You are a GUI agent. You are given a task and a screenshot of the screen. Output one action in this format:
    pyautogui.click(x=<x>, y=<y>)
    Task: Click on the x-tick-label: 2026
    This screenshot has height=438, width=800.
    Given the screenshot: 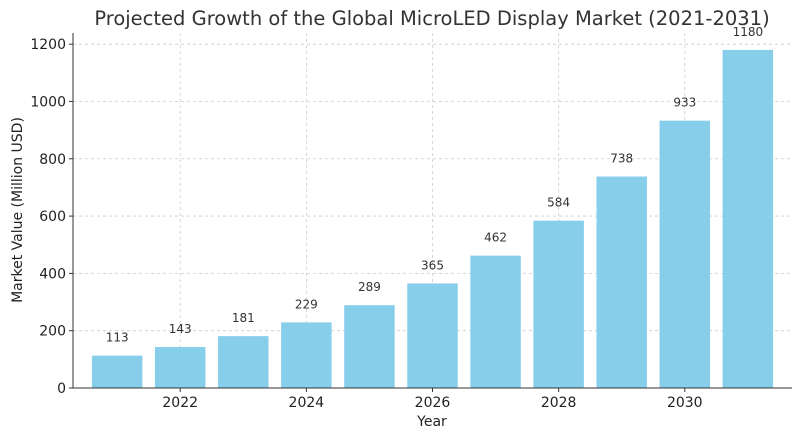 What is the action you would take?
    pyautogui.click(x=433, y=403)
    